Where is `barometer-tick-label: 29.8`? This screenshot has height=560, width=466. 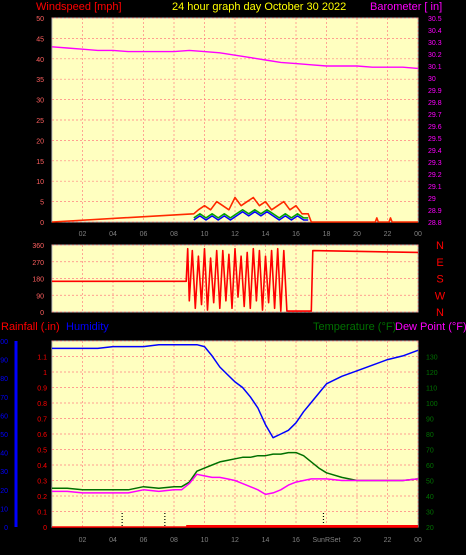
barometer-tick-label: 29.8 is located at coordinates (435, 103).